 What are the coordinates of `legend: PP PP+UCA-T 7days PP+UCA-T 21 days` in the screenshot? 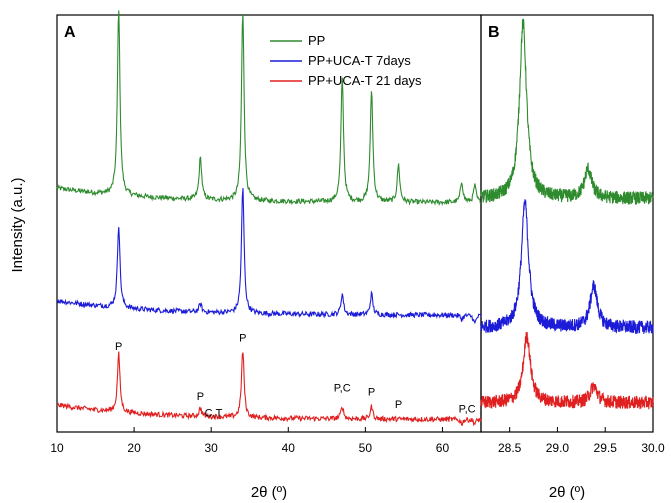 It's located at (346, 60).